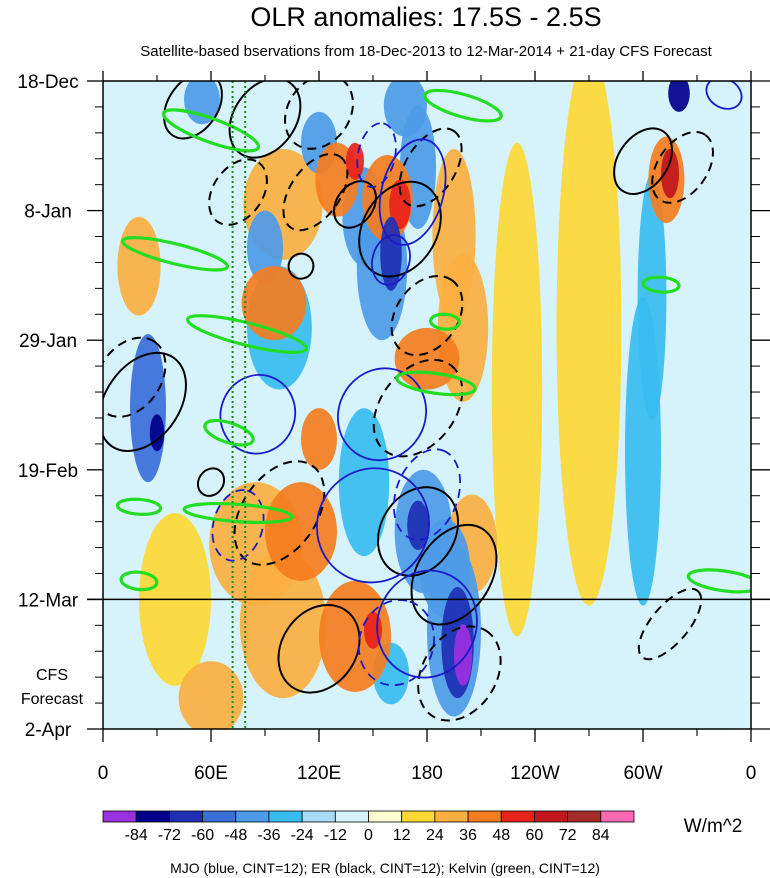 The height and width of the screenshot is (878, 770). What do you see at coordinates (601, 835) in the screenshot?
I see `colorbar-label-14: 84` at bounding box center [601, 835].